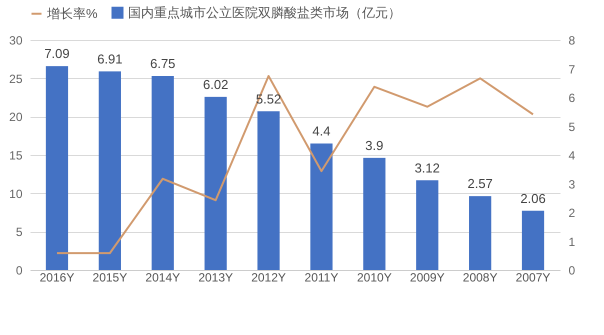 The image size is (604, 335). Describe the element at coordinates (72, 13) in the screenshot. I see `legend-label: 增长率%` at that location.